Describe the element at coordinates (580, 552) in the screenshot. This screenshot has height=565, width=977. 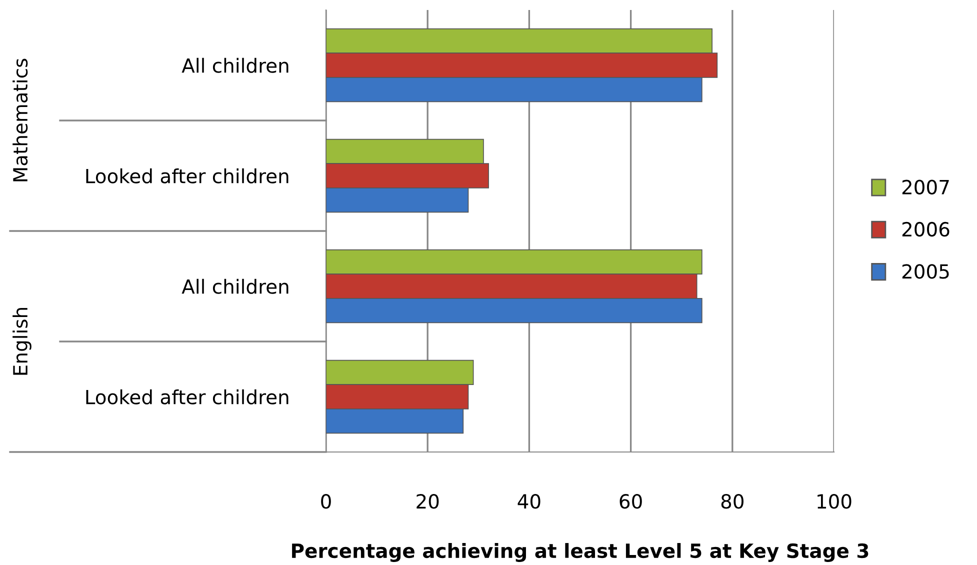
I see `x-axis-title: Percentage achieving at least Level 5 at Key Stage 3` at that location.